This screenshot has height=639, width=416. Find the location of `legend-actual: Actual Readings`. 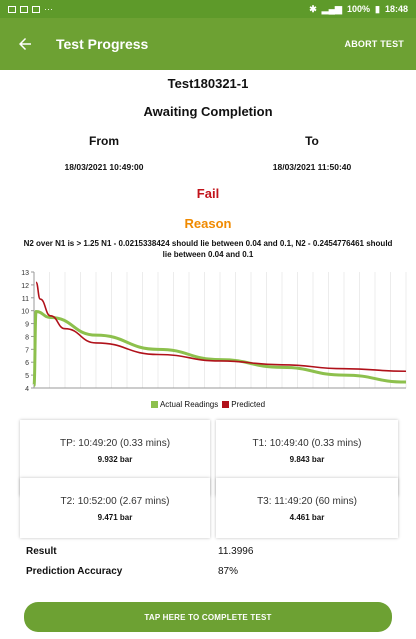

legend-actual: Actual Readings is located at coordinates (184, 404).